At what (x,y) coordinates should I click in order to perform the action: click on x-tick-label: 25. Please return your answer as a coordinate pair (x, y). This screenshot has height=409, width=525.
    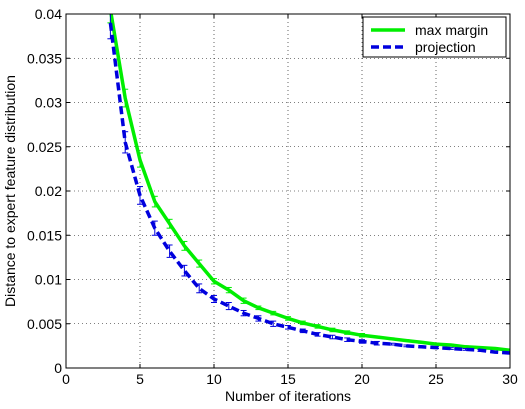
    Looking at the image, I should click on (436, 379).